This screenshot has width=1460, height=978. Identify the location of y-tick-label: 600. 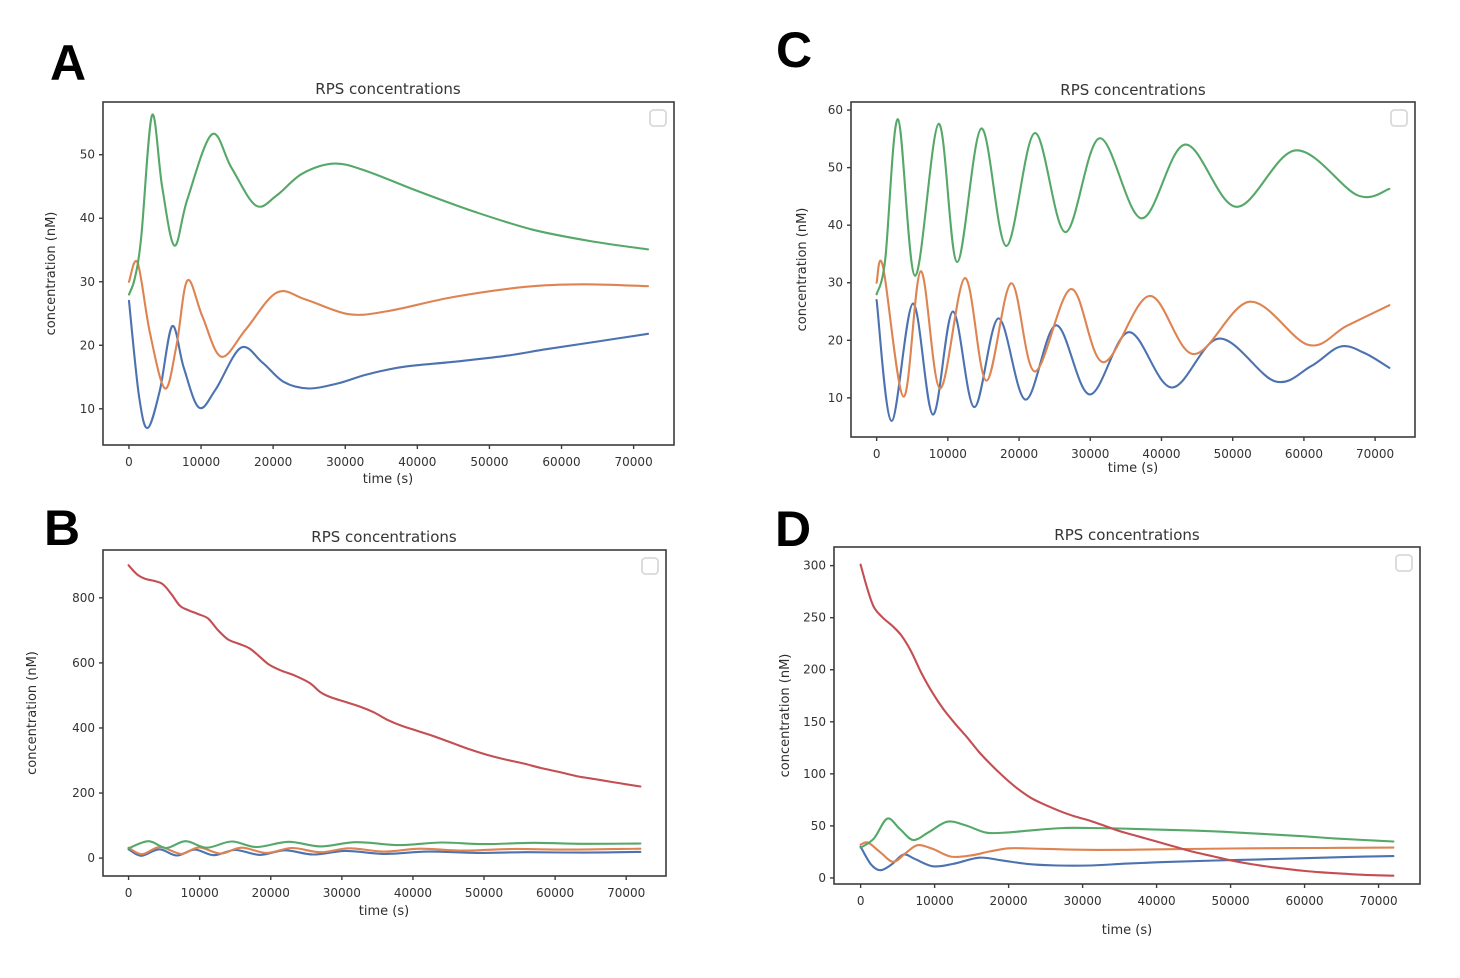
(83, 663).